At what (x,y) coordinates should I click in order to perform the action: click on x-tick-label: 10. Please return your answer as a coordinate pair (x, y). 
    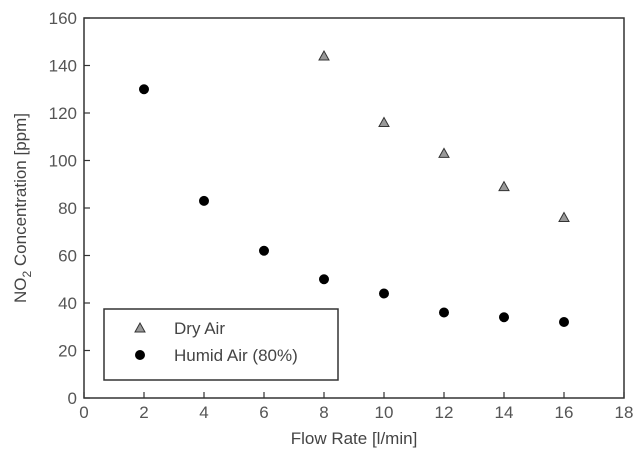
    Looking at the image, I should click on (384, 412).